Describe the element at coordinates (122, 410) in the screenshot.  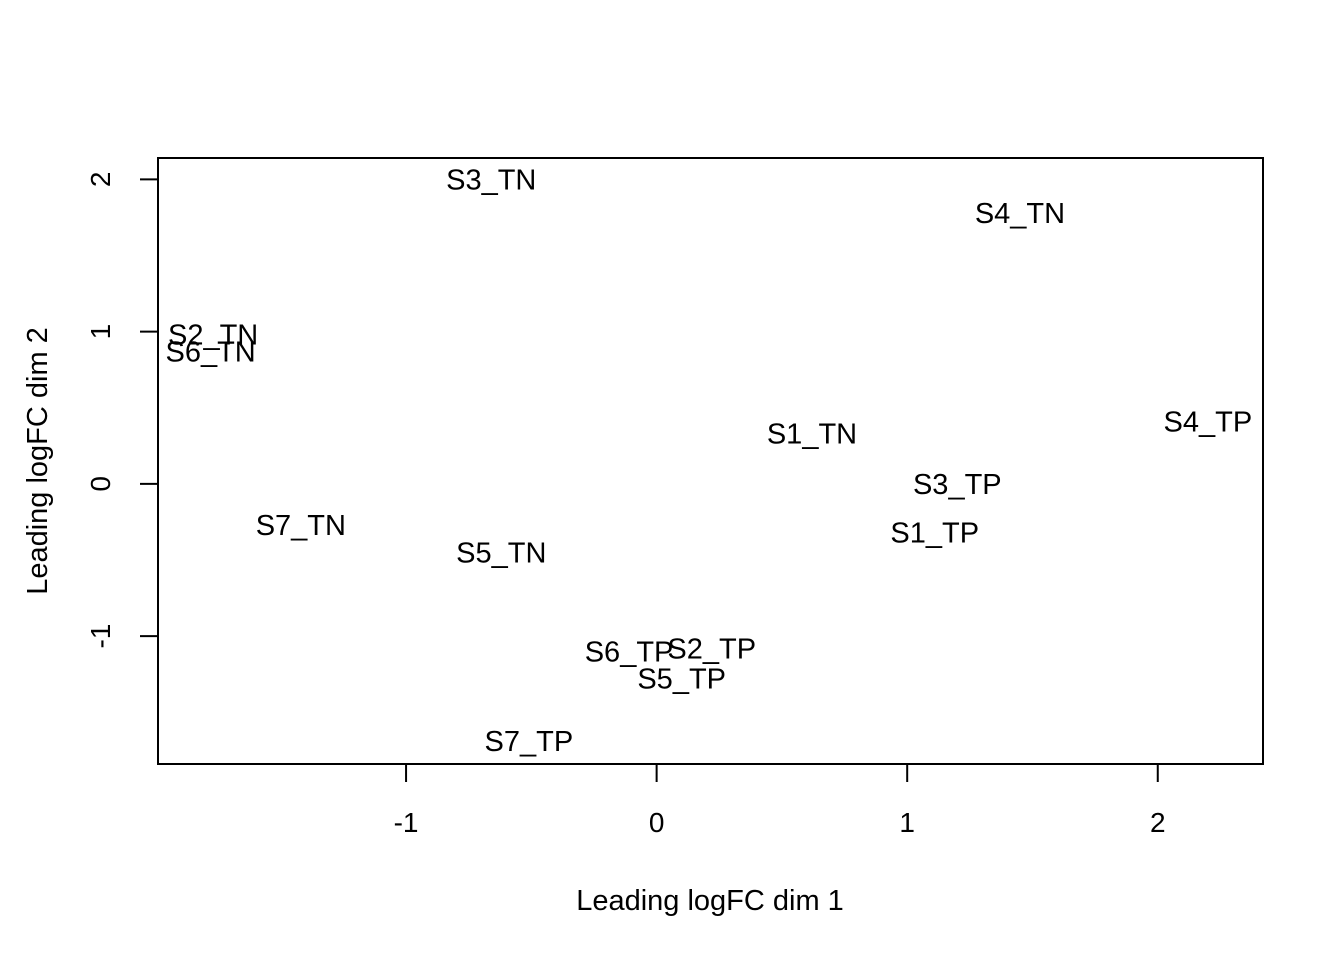
I see `y-axis: -1 0 1 2` at that location.